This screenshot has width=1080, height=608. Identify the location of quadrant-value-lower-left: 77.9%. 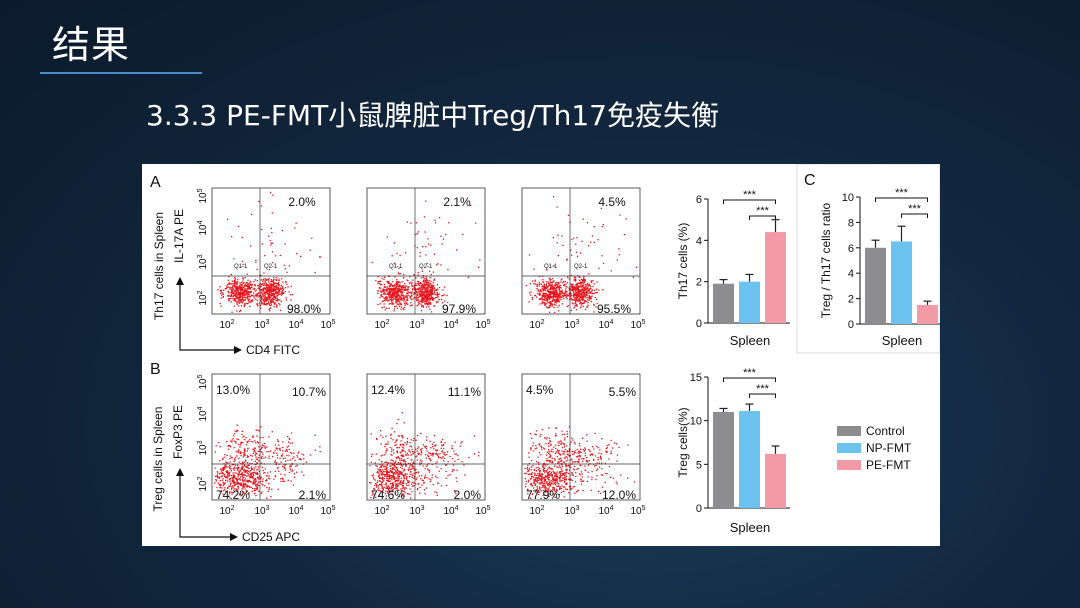
(543, 495).